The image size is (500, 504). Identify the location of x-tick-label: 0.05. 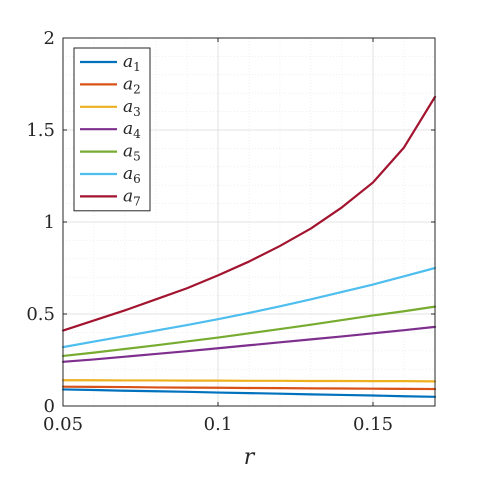
(63, 424).